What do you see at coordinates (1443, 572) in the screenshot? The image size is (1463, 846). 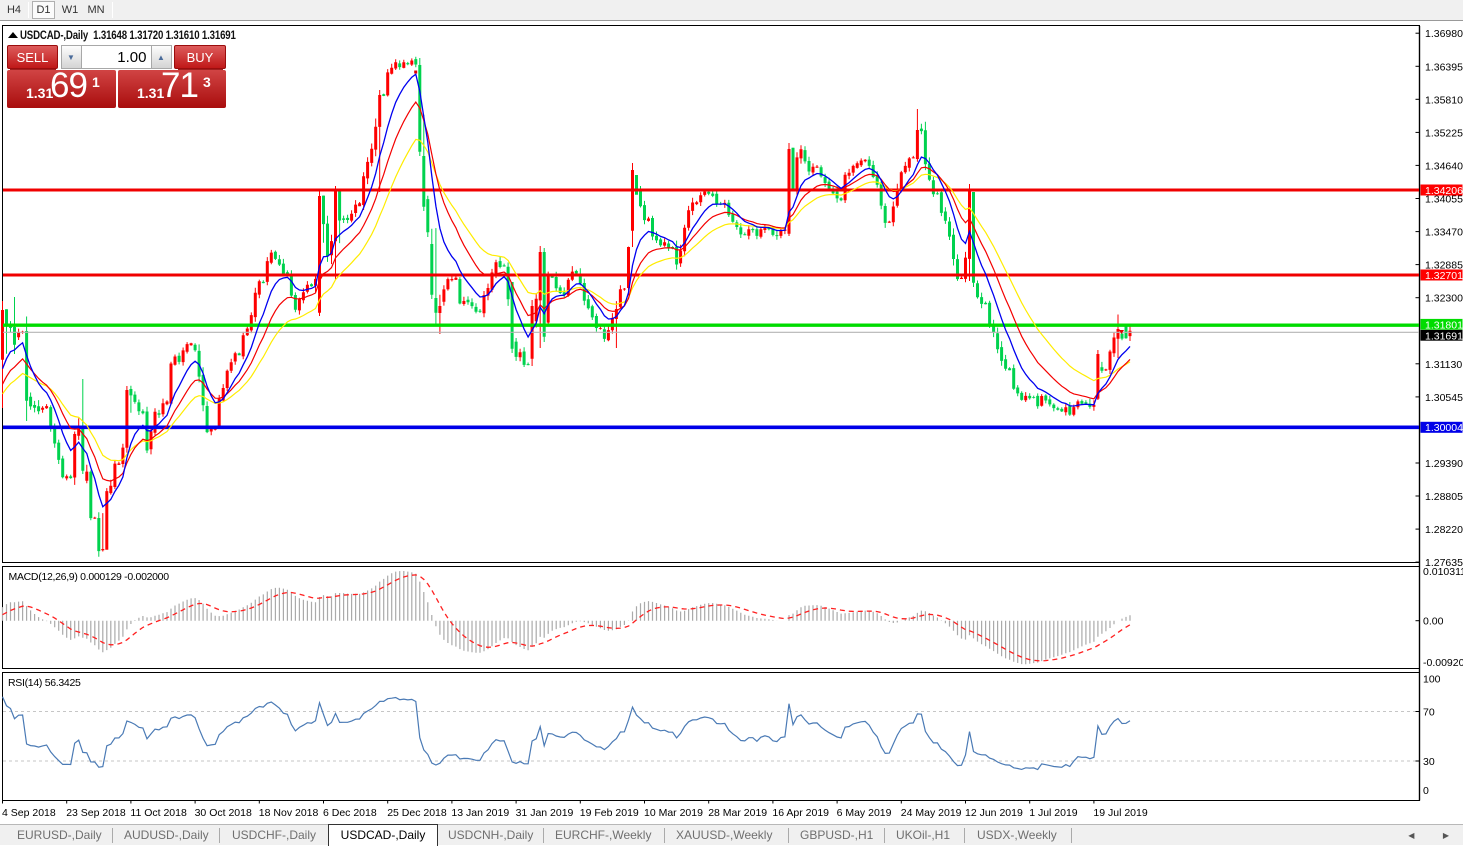 I see `svg-text: 0.010311` at bounding box center [1443, 572].